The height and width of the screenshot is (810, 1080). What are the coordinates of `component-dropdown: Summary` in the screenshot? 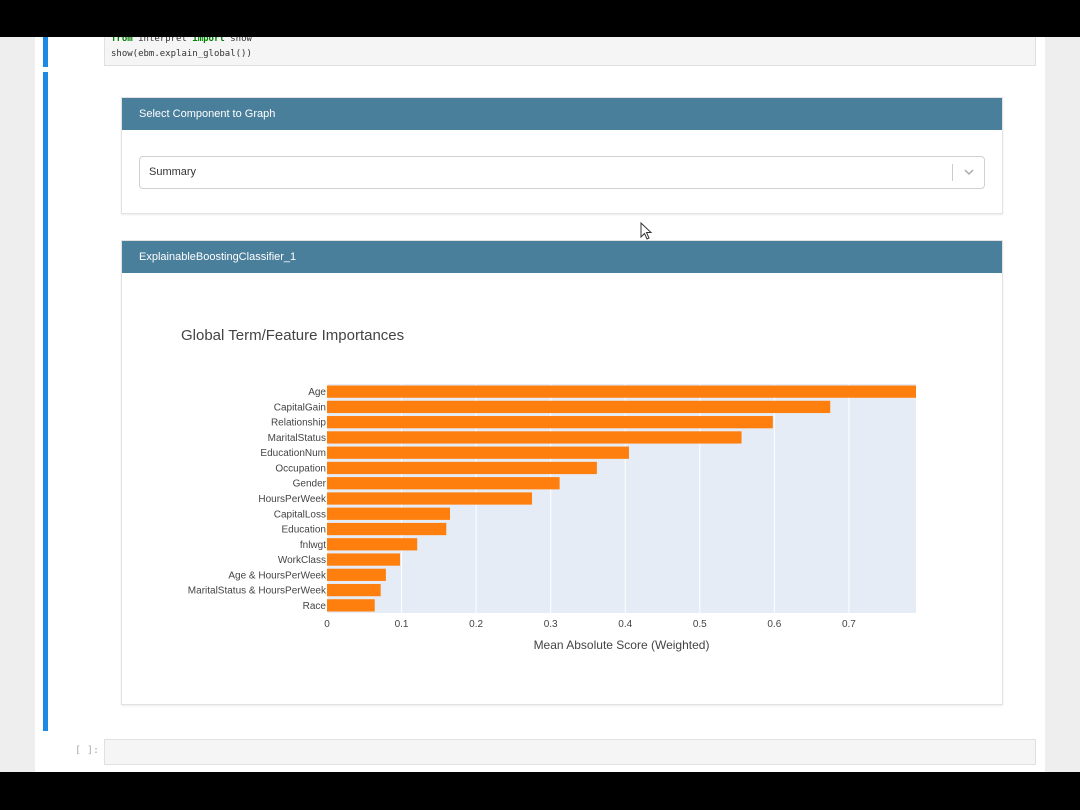 It's located at (562, 172).